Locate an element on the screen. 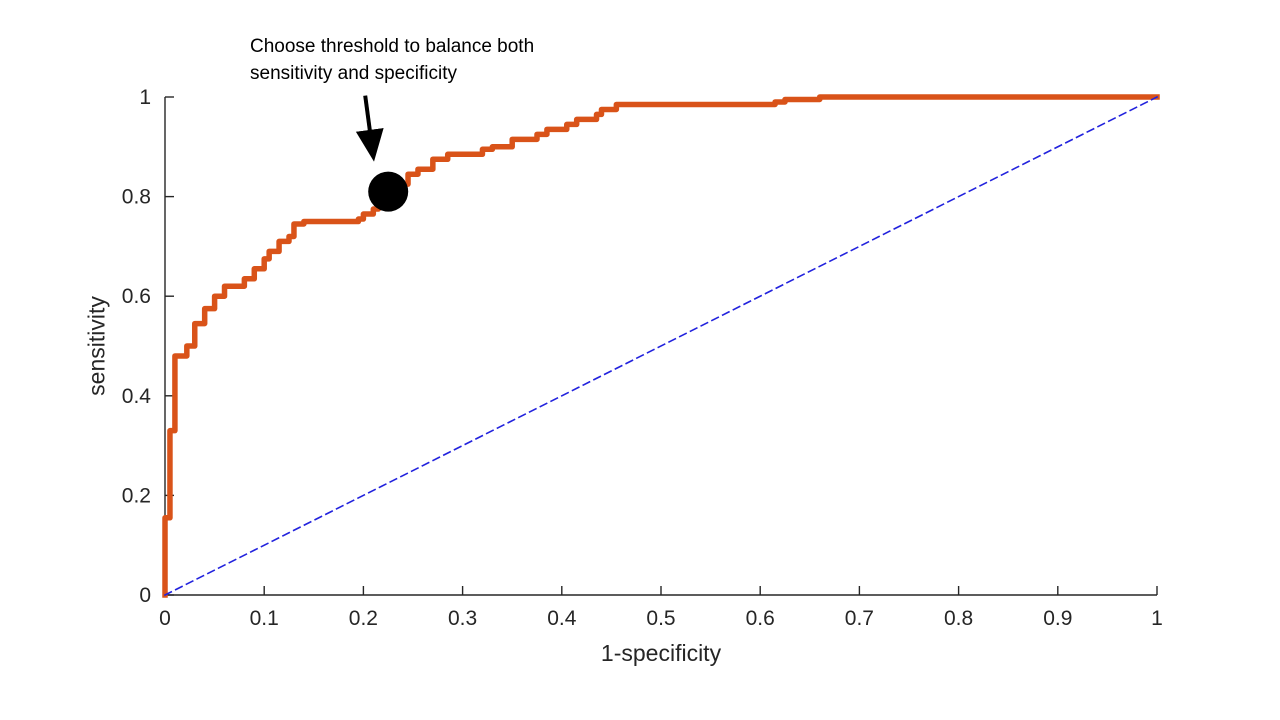  x-tick-label: 0.5 is located at coordinates (660, 618).